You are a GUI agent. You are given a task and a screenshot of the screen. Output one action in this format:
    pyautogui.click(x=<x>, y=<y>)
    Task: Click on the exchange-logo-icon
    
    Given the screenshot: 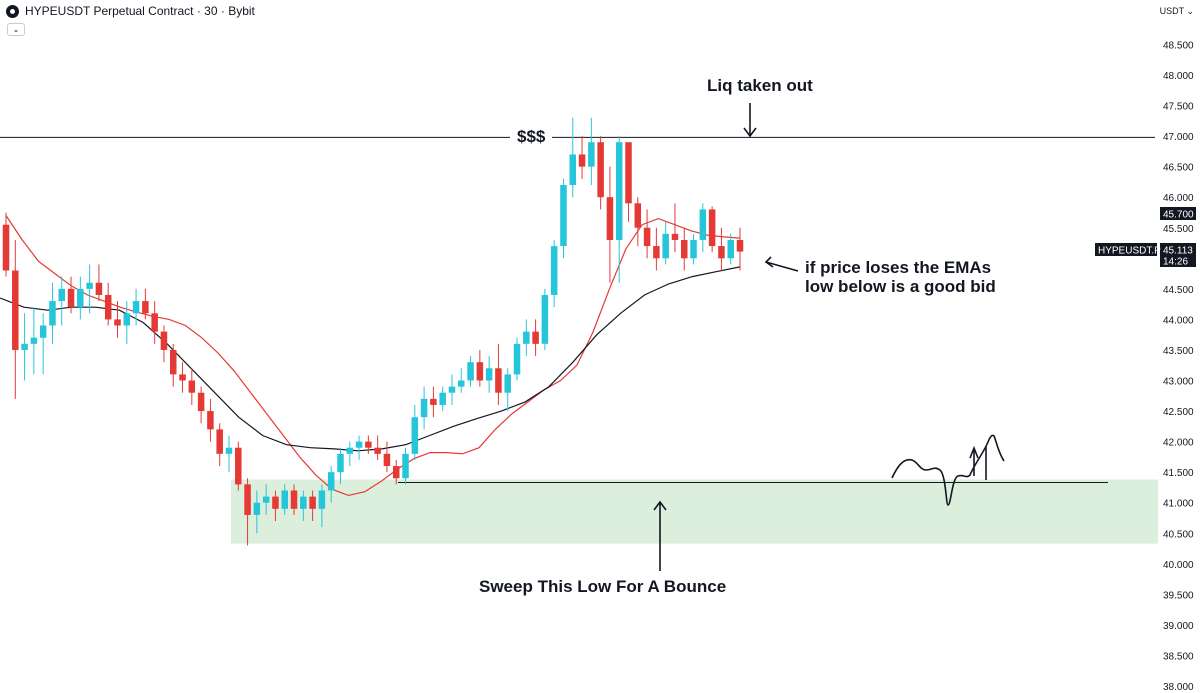 What is the action you would take?
    pyautogui.click(x=12, y=11)
    